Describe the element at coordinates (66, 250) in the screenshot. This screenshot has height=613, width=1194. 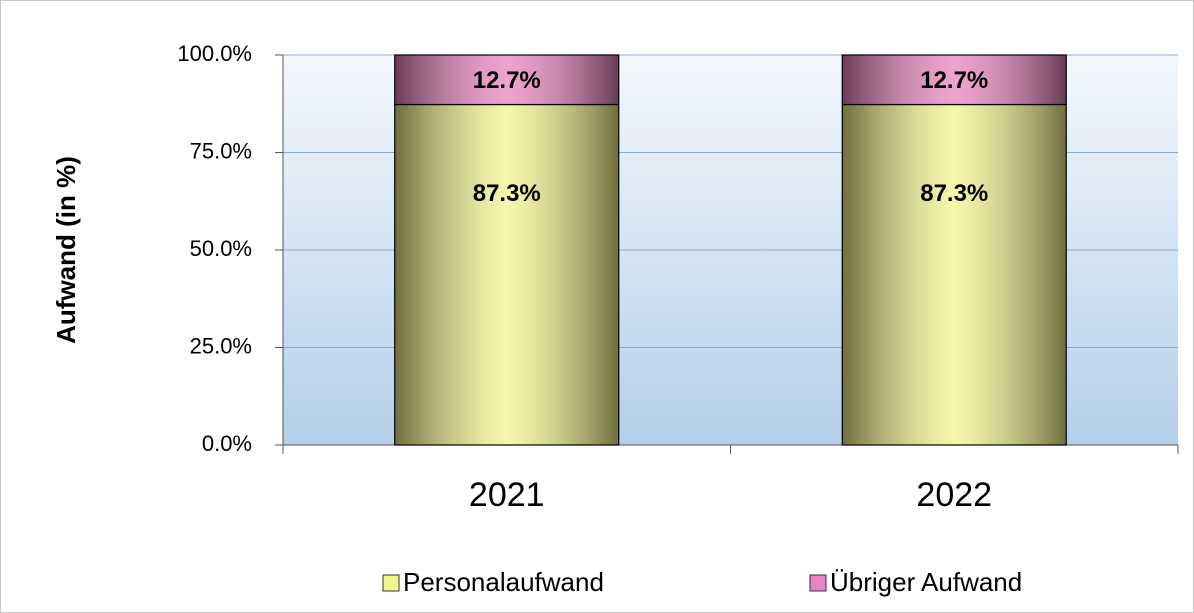
I see `y-axis-label: Aufwand (in %)` at that location.